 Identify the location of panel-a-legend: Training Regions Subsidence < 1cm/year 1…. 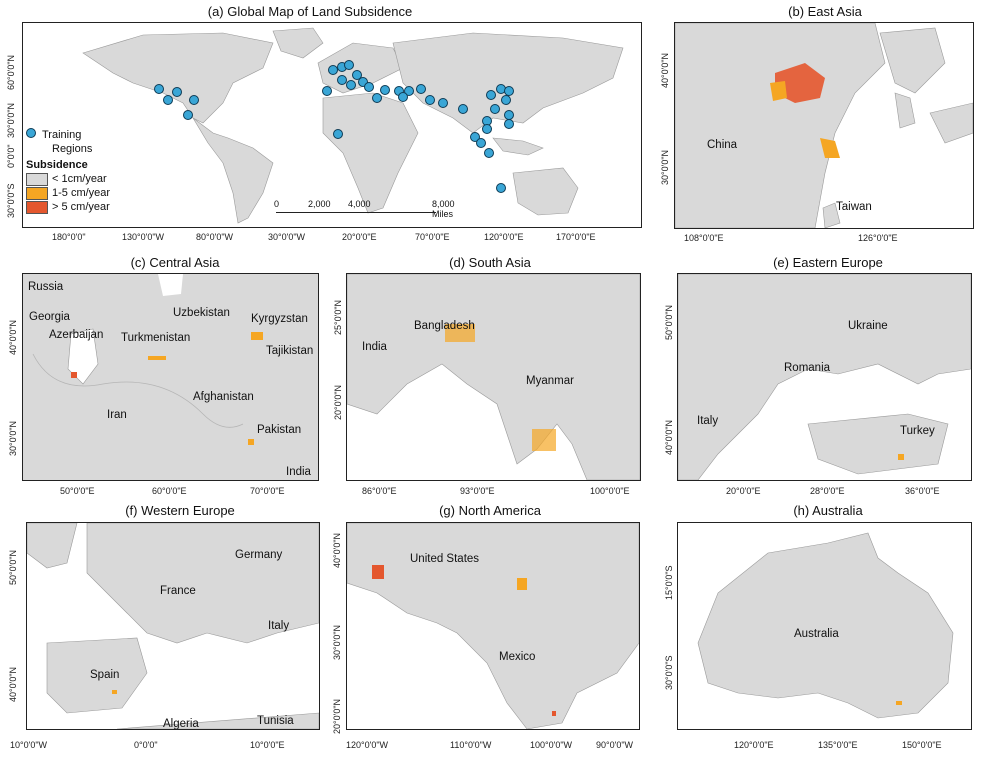
(68, 171).